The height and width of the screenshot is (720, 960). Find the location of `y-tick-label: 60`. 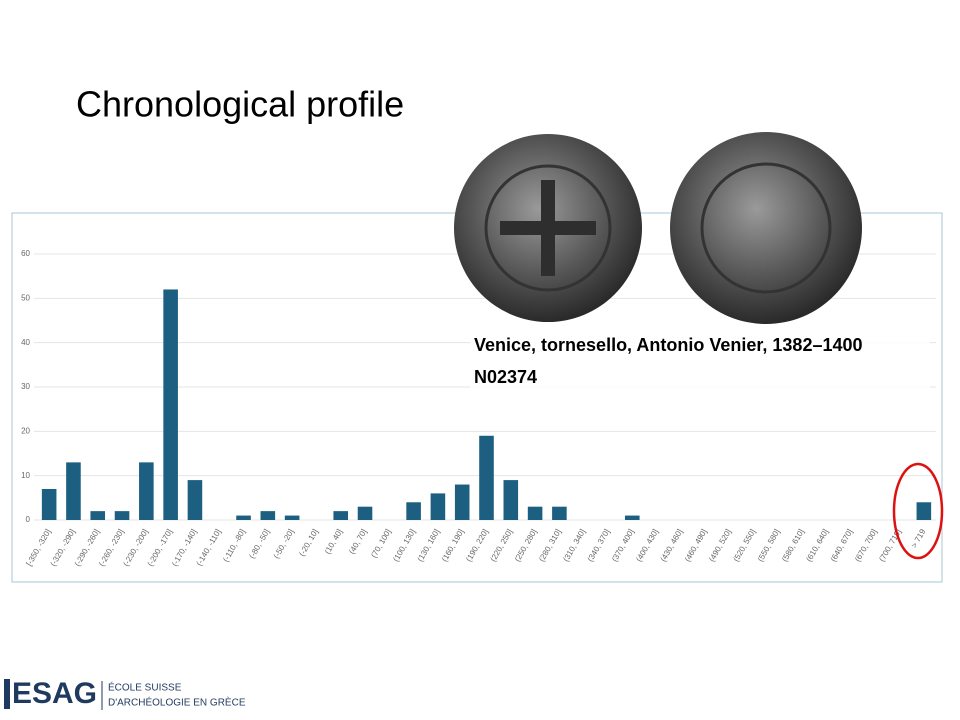

y-tick-label: 60 is located at coordinates (25, 253).